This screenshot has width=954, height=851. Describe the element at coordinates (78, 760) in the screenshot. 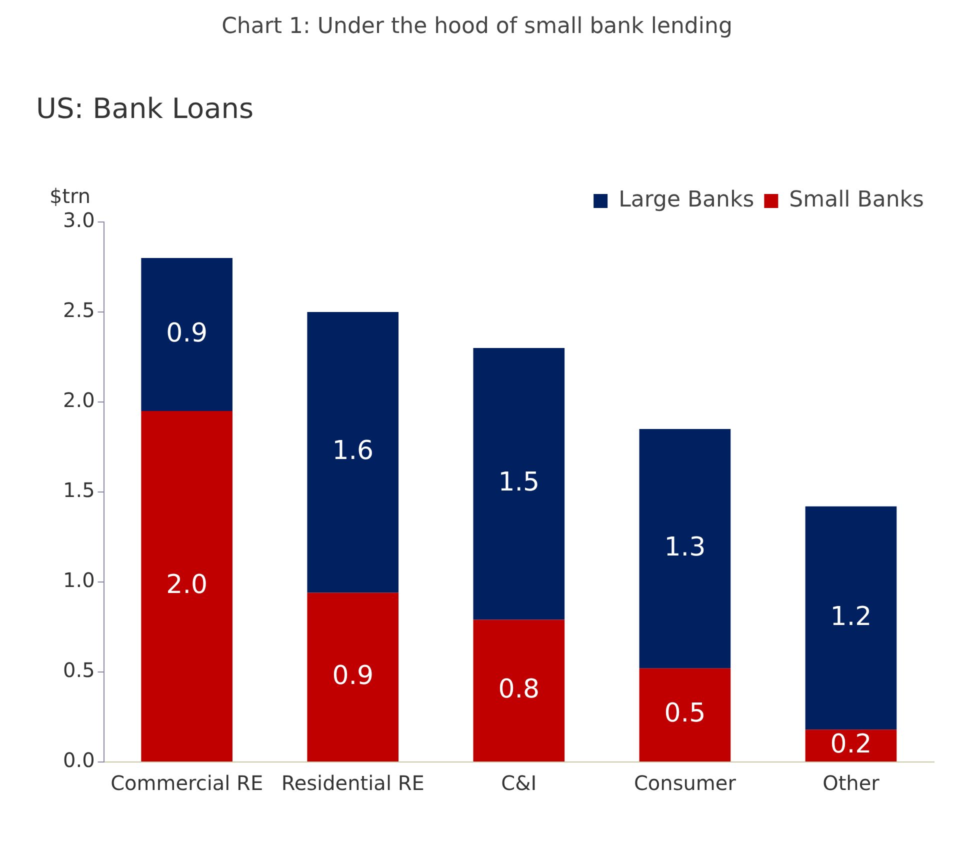

I see `y-tick-label: 0.0` at that location.